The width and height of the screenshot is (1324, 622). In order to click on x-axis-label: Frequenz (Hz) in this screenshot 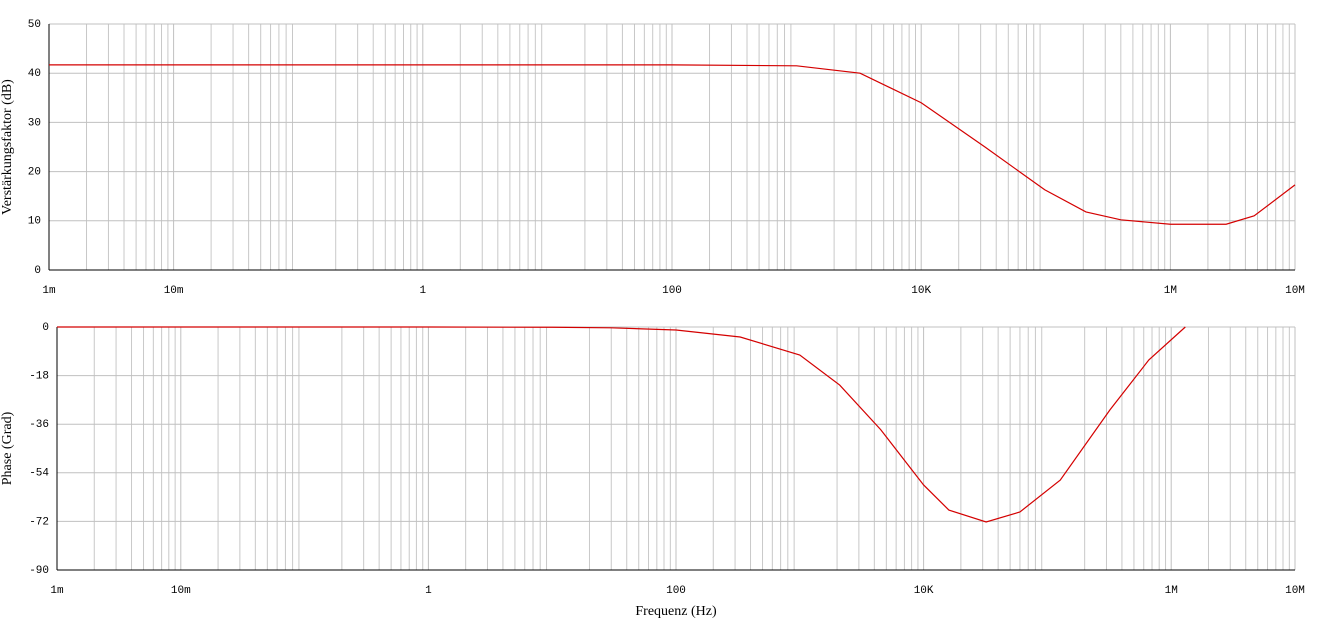, I will do `click(676, 611)`.